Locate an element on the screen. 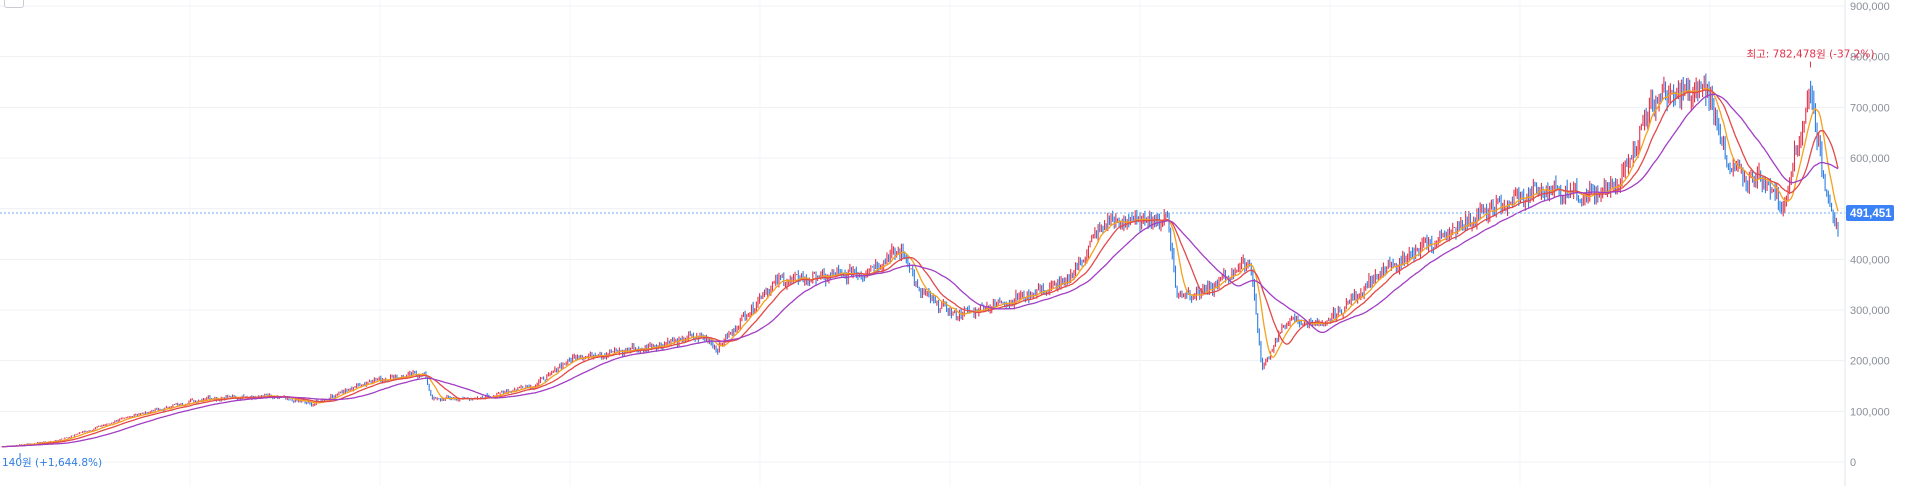 This screenshot has height=486, width=1910. collapse-button: ⌃ is located at coordinates (14, 4).